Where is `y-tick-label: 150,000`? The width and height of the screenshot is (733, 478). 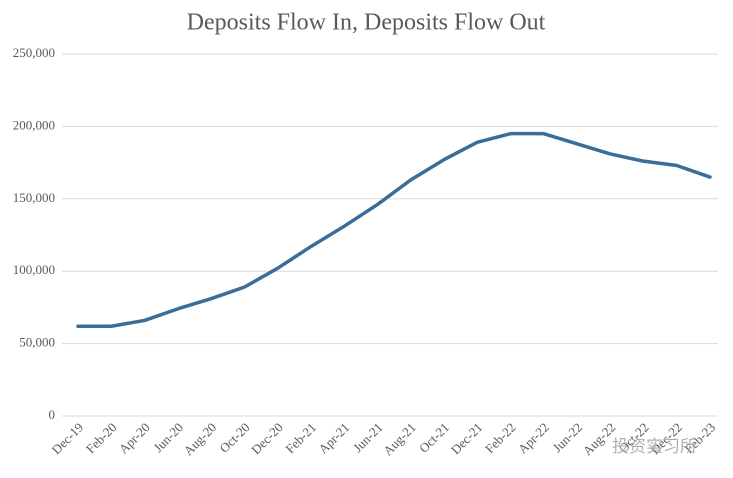 y-tick-label: 150,000 is located at coordinates (34, 197).